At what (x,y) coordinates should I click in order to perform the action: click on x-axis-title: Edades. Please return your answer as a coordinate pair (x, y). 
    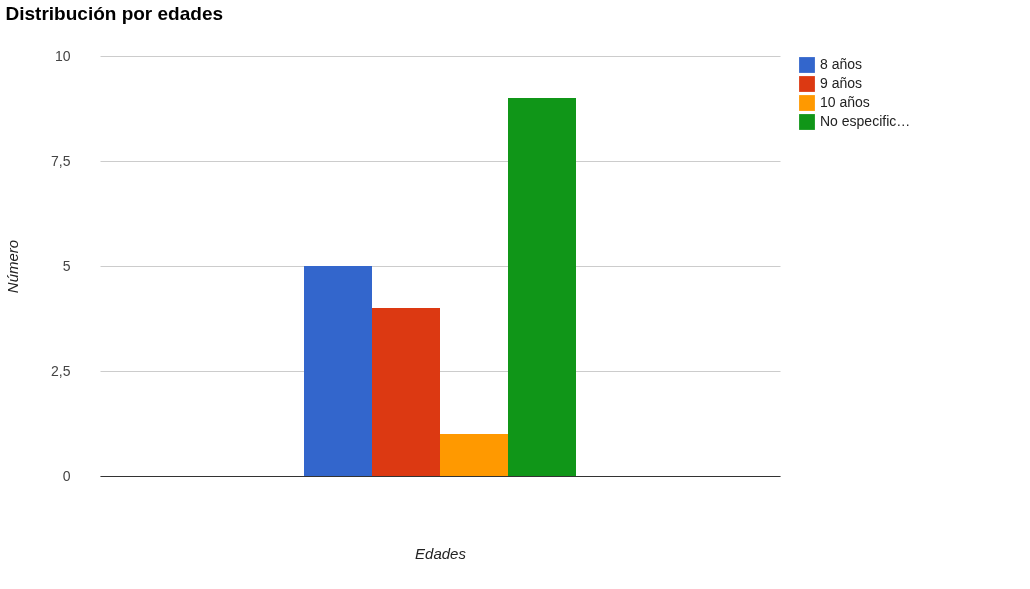
    Looking at the image, I should click on (441, 553).